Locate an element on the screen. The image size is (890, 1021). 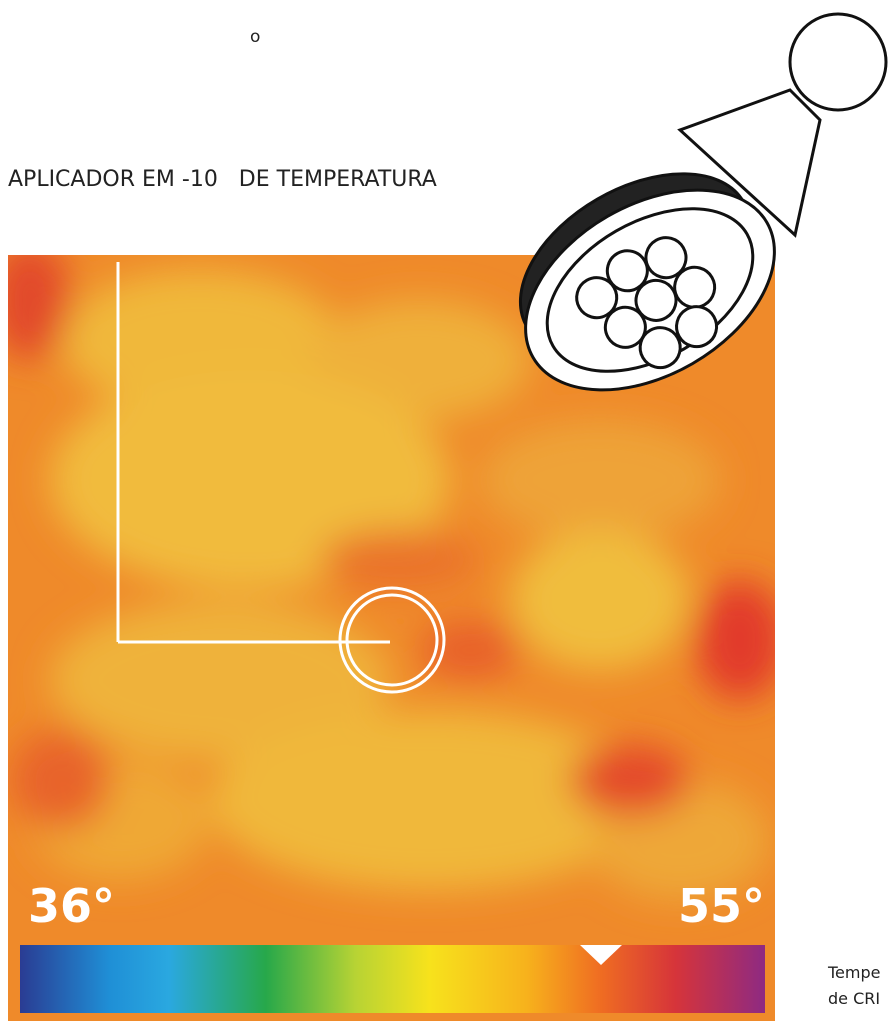
caption-line: de CRI is located at coordinates (854, 998).